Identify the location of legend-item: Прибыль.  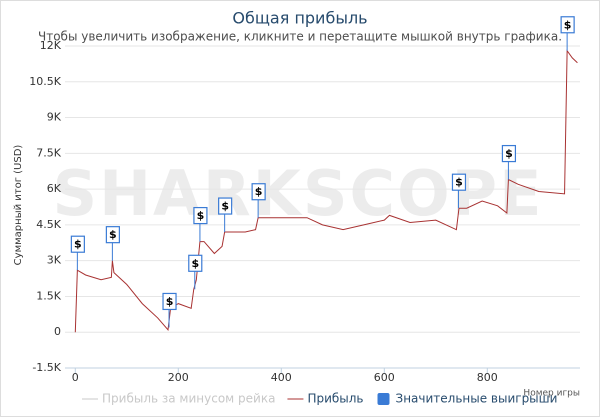
(325, 399).